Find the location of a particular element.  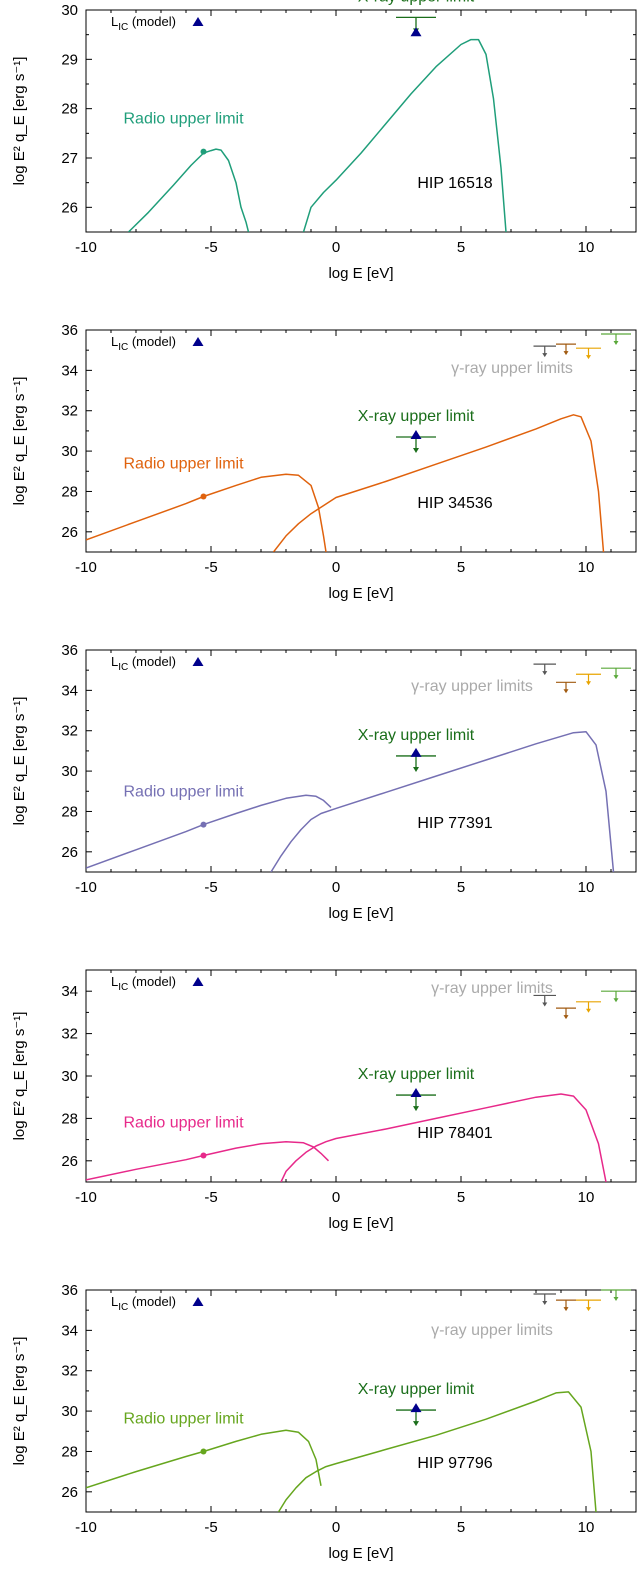

source-label: HIP 77391 is located at coordinates (454, 823).